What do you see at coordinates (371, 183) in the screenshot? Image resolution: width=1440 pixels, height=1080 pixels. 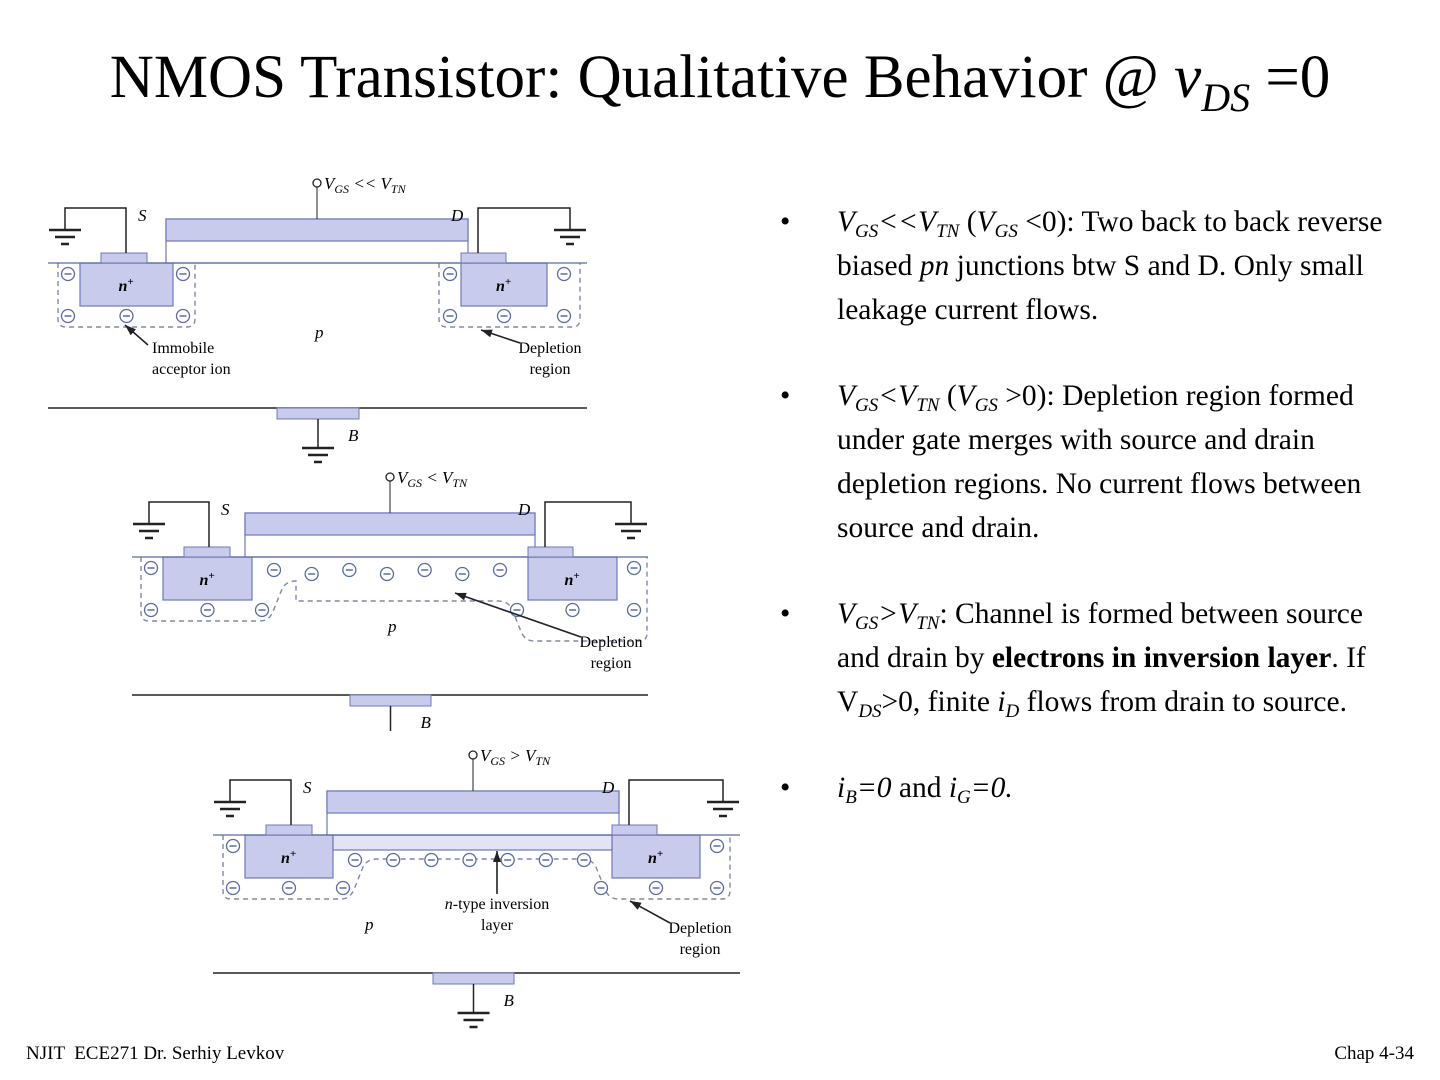 I see `gate-voltage-part: << V` at bounding box center [371, 183].